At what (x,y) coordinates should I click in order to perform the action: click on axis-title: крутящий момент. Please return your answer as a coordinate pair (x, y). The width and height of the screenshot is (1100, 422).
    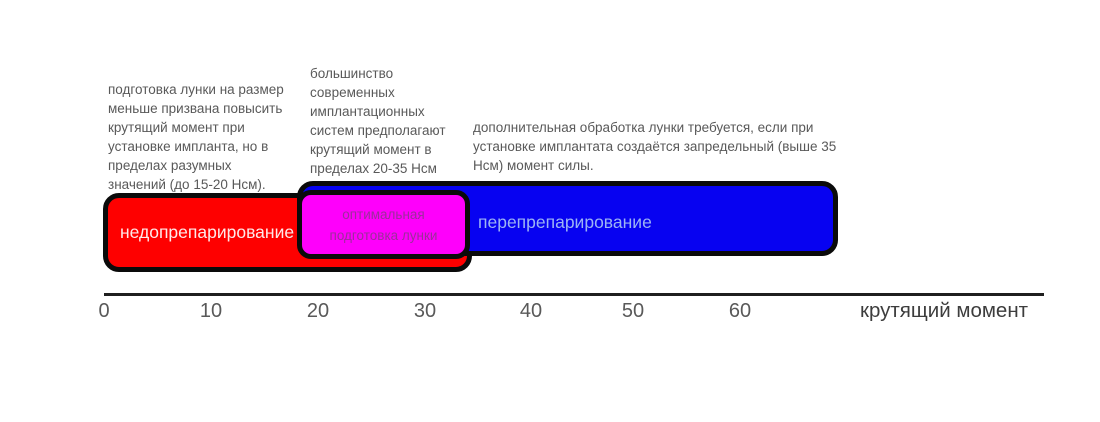
    Looking at the image, I should click on (944, 310).